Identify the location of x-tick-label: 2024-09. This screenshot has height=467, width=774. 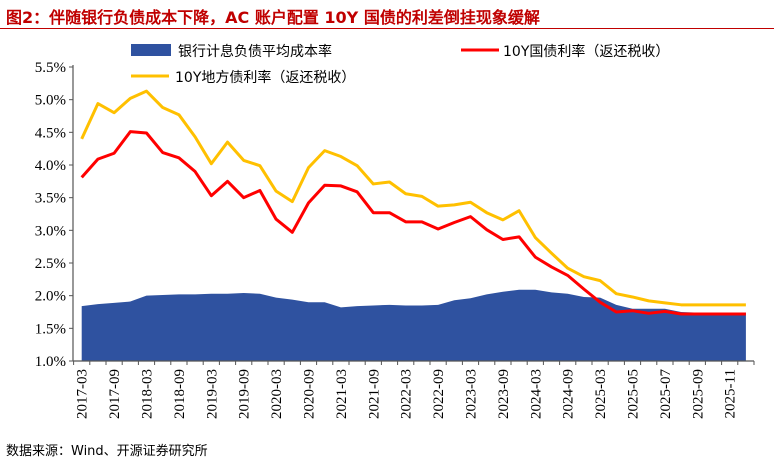
(569, 394).